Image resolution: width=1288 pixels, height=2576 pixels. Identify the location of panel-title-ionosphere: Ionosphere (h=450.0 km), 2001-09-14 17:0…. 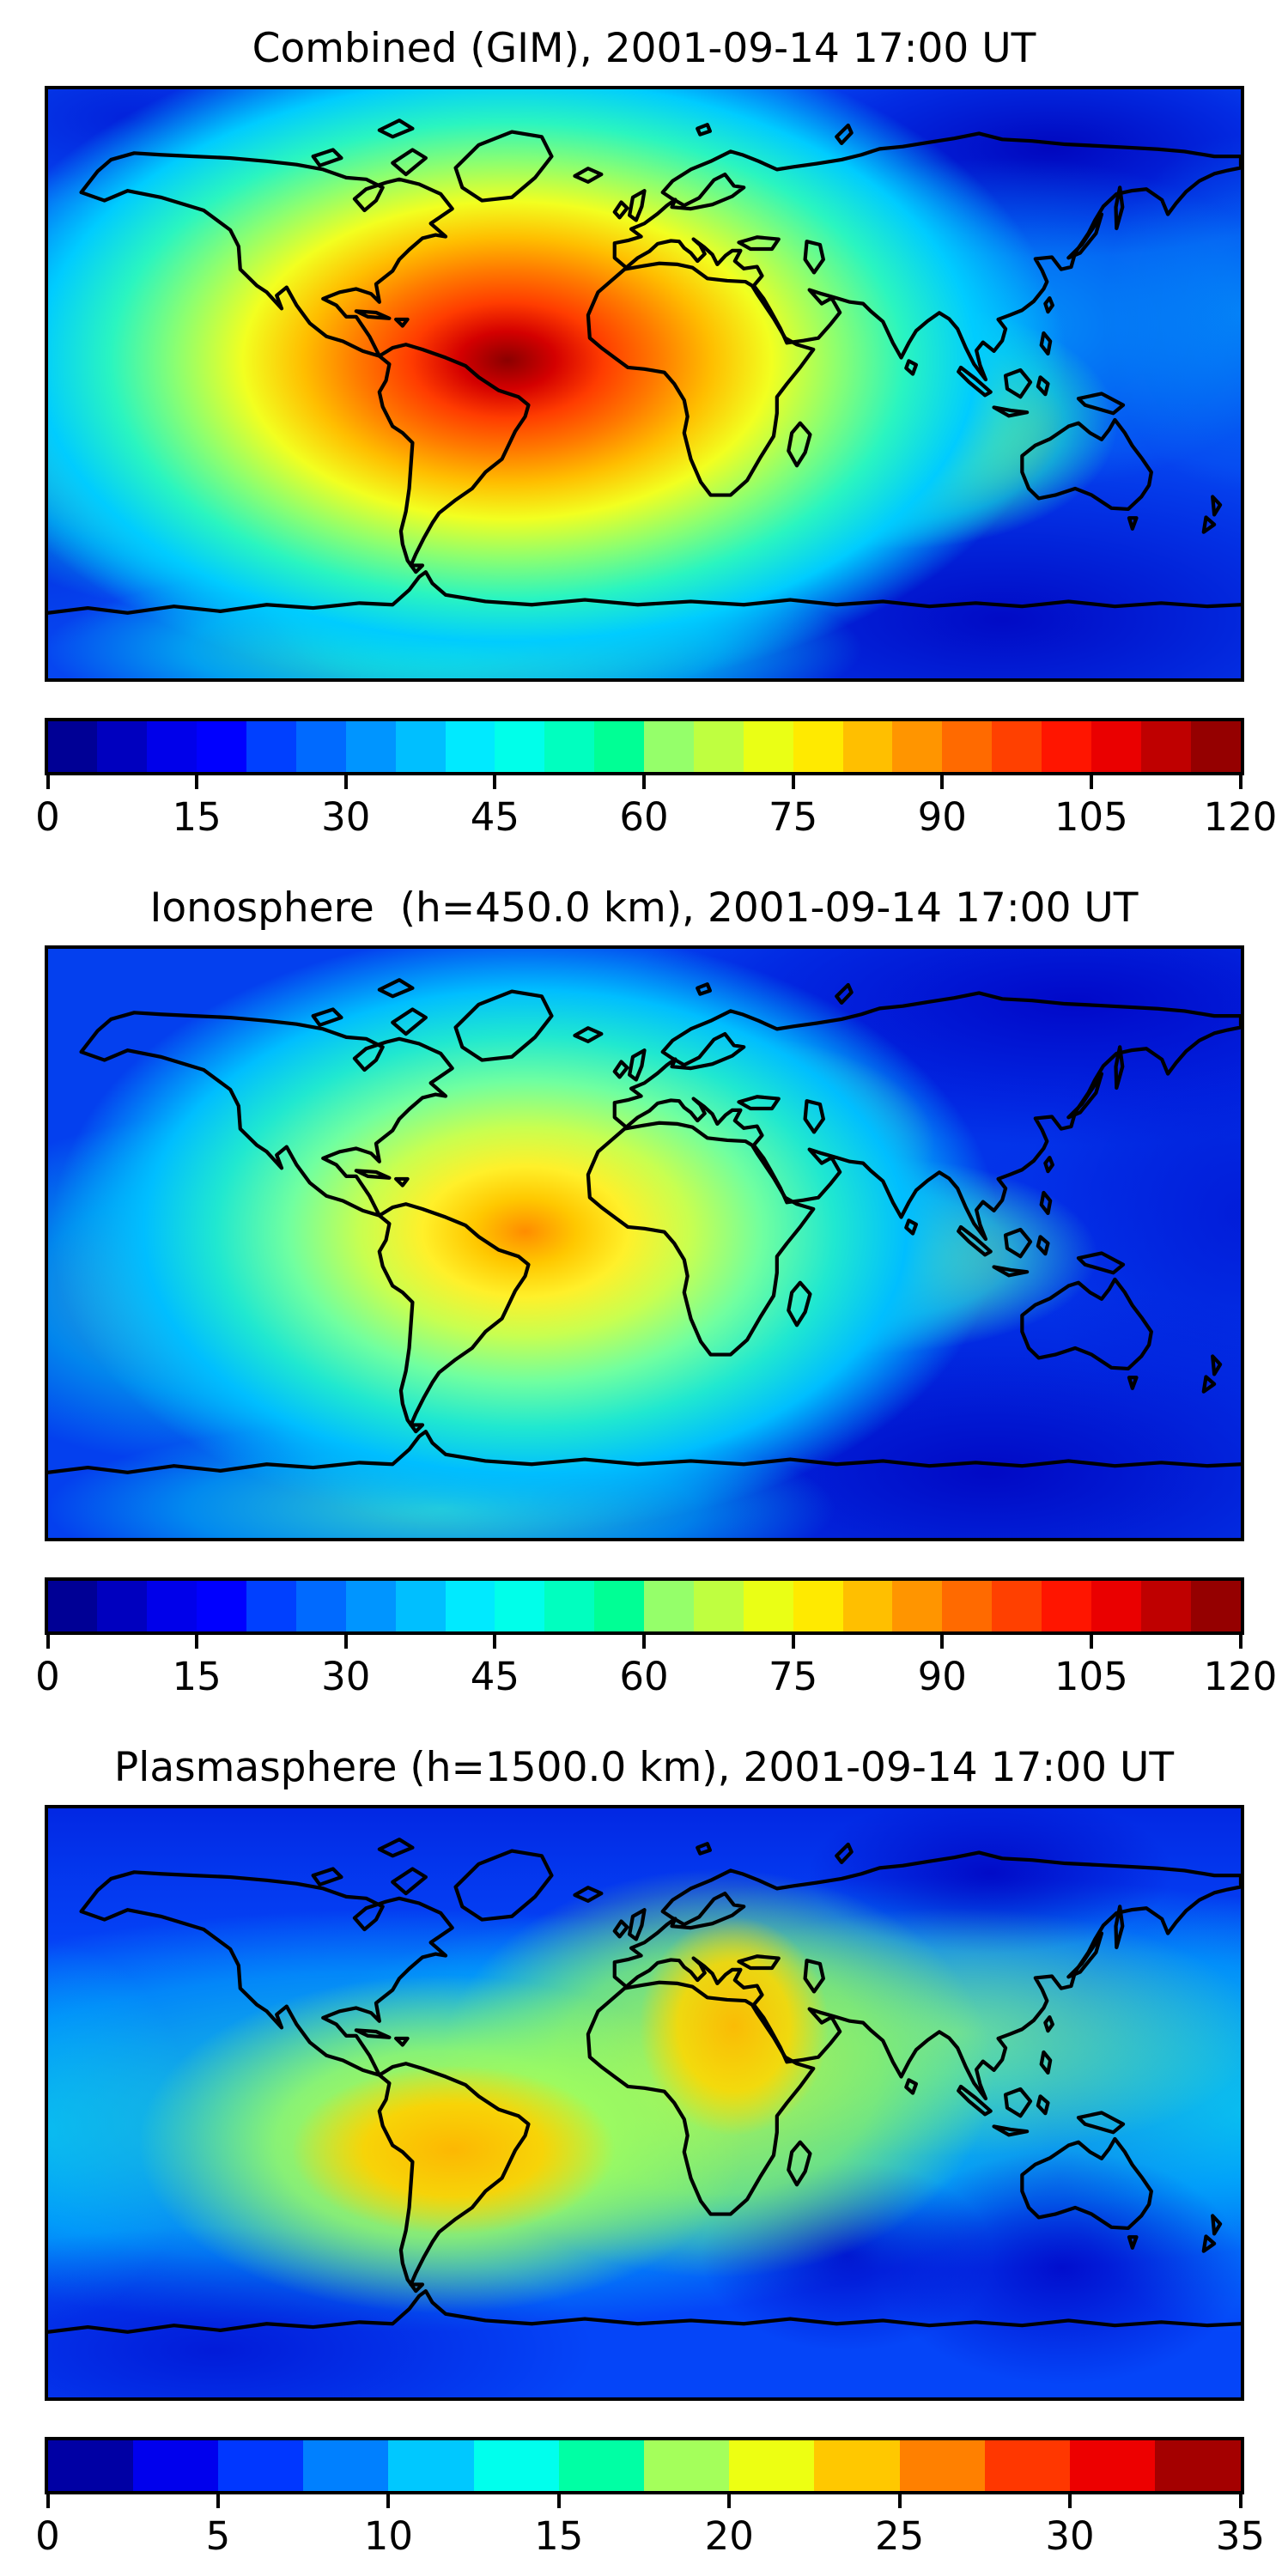
(644, 908).